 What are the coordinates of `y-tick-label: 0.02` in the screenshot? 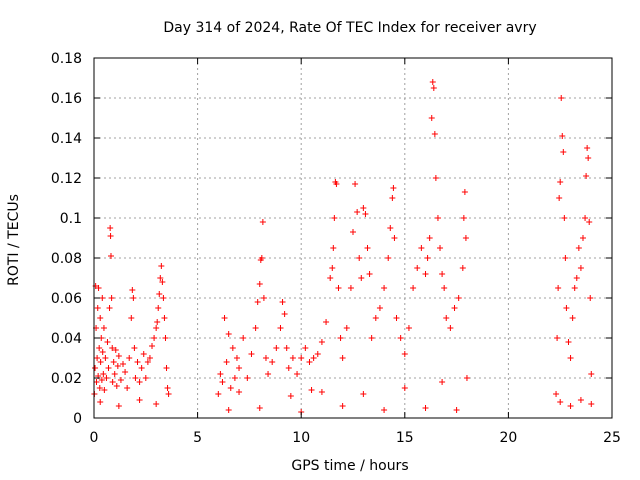 It's located at (66, 379).